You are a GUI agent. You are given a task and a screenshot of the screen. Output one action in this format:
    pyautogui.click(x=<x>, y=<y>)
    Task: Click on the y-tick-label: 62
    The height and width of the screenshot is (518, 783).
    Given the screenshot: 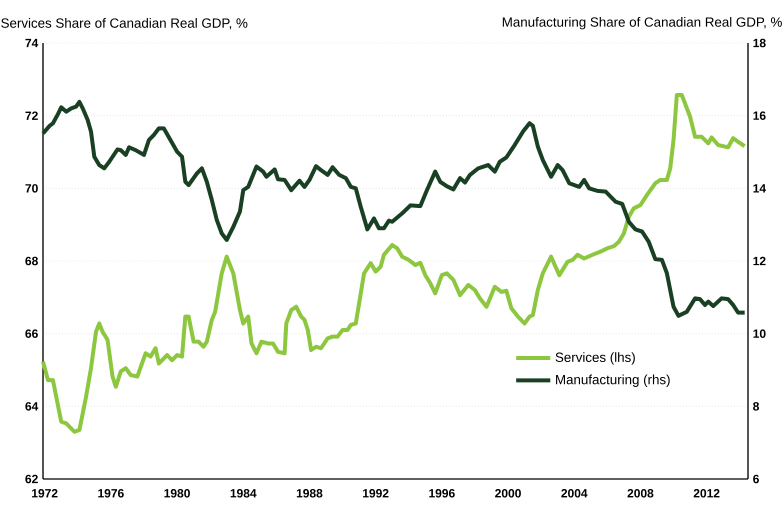 What is the action you would take?
    pyautogui.click(x=31, y=479)
    